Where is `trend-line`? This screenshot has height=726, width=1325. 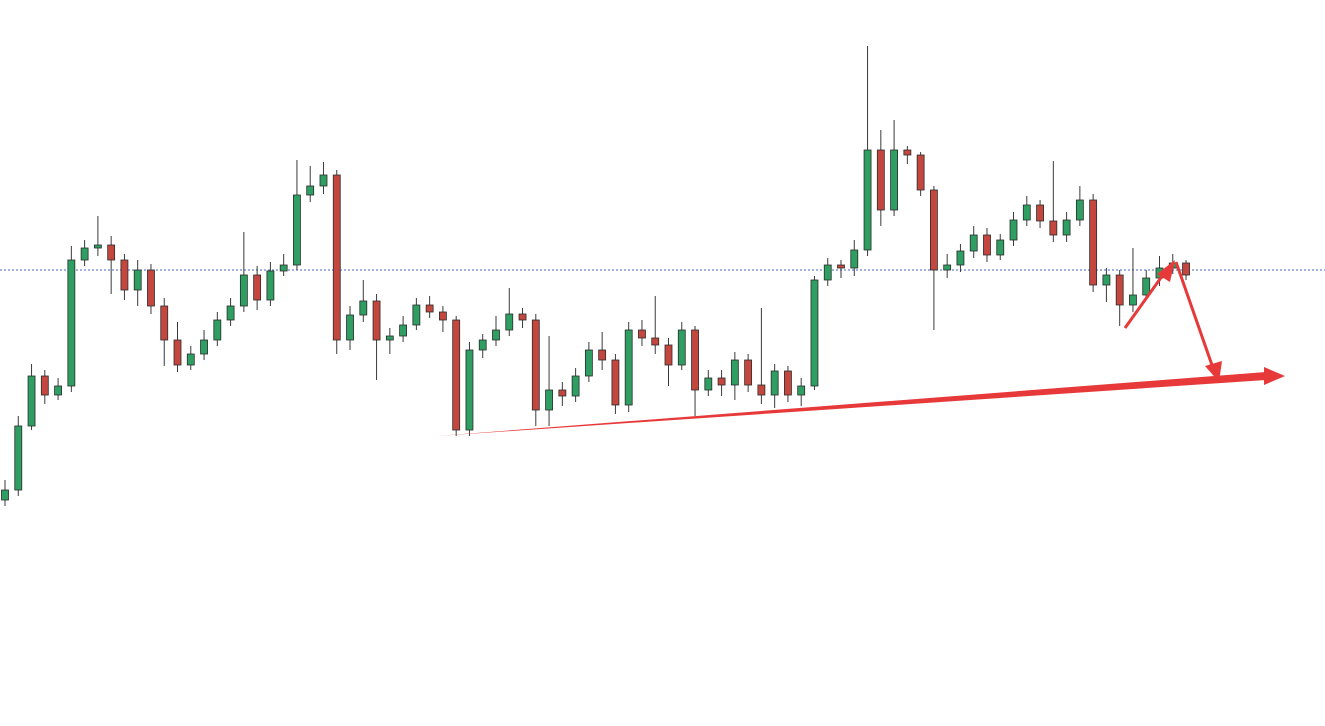
trend-line is located at coordinates (851, 404).